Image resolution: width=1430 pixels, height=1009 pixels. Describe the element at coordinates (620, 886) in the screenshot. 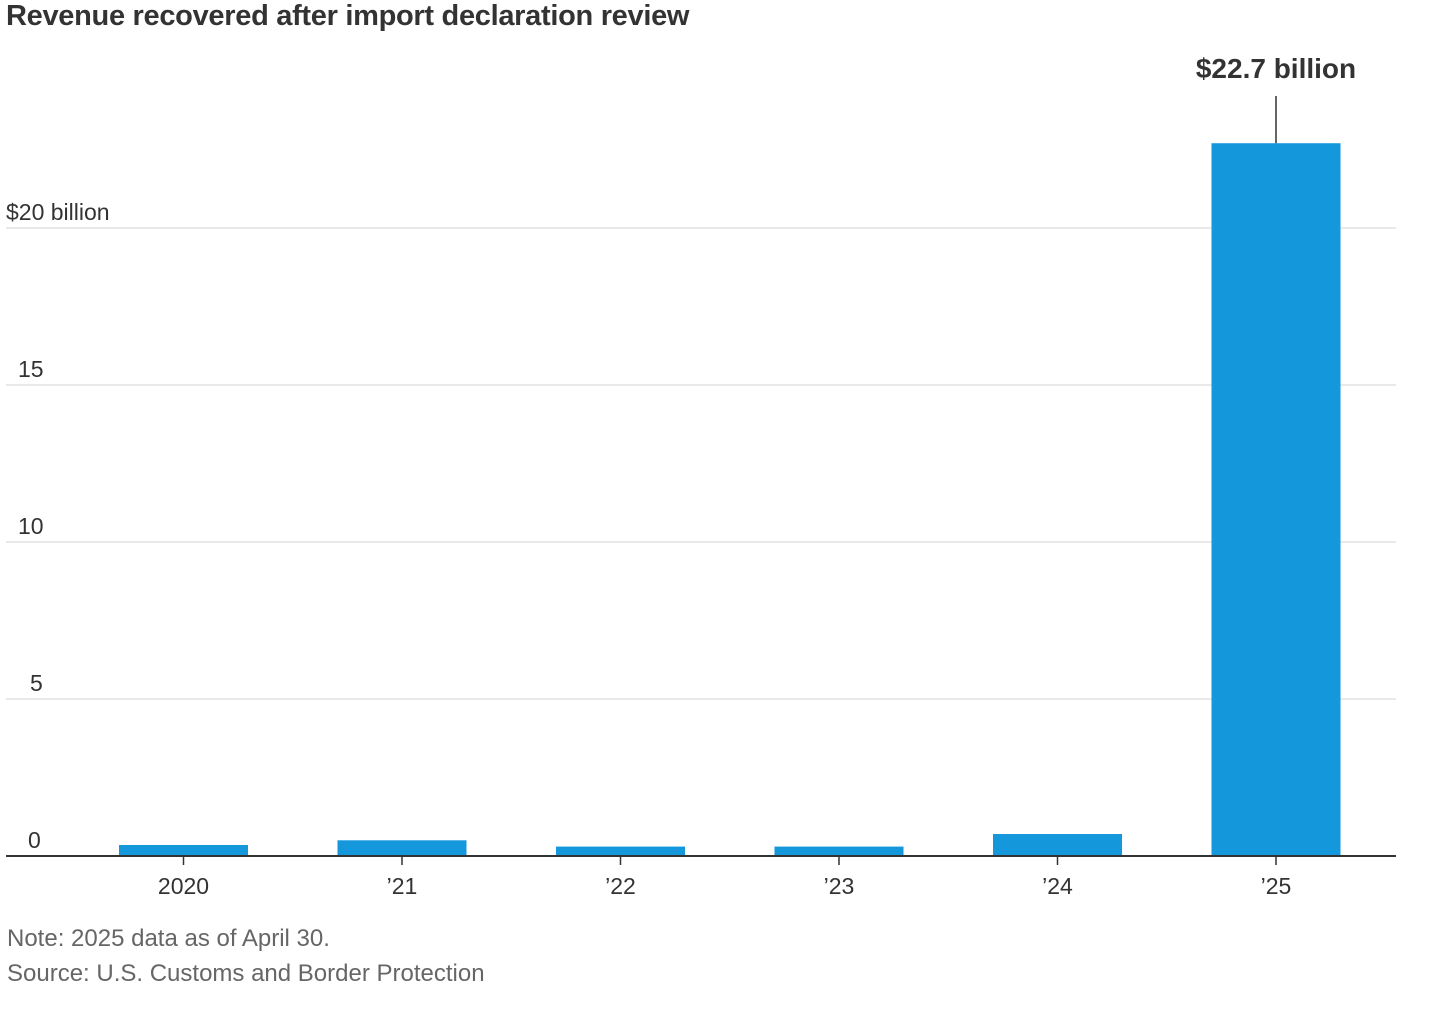

I see `x-tick-label: ’22` at that location.